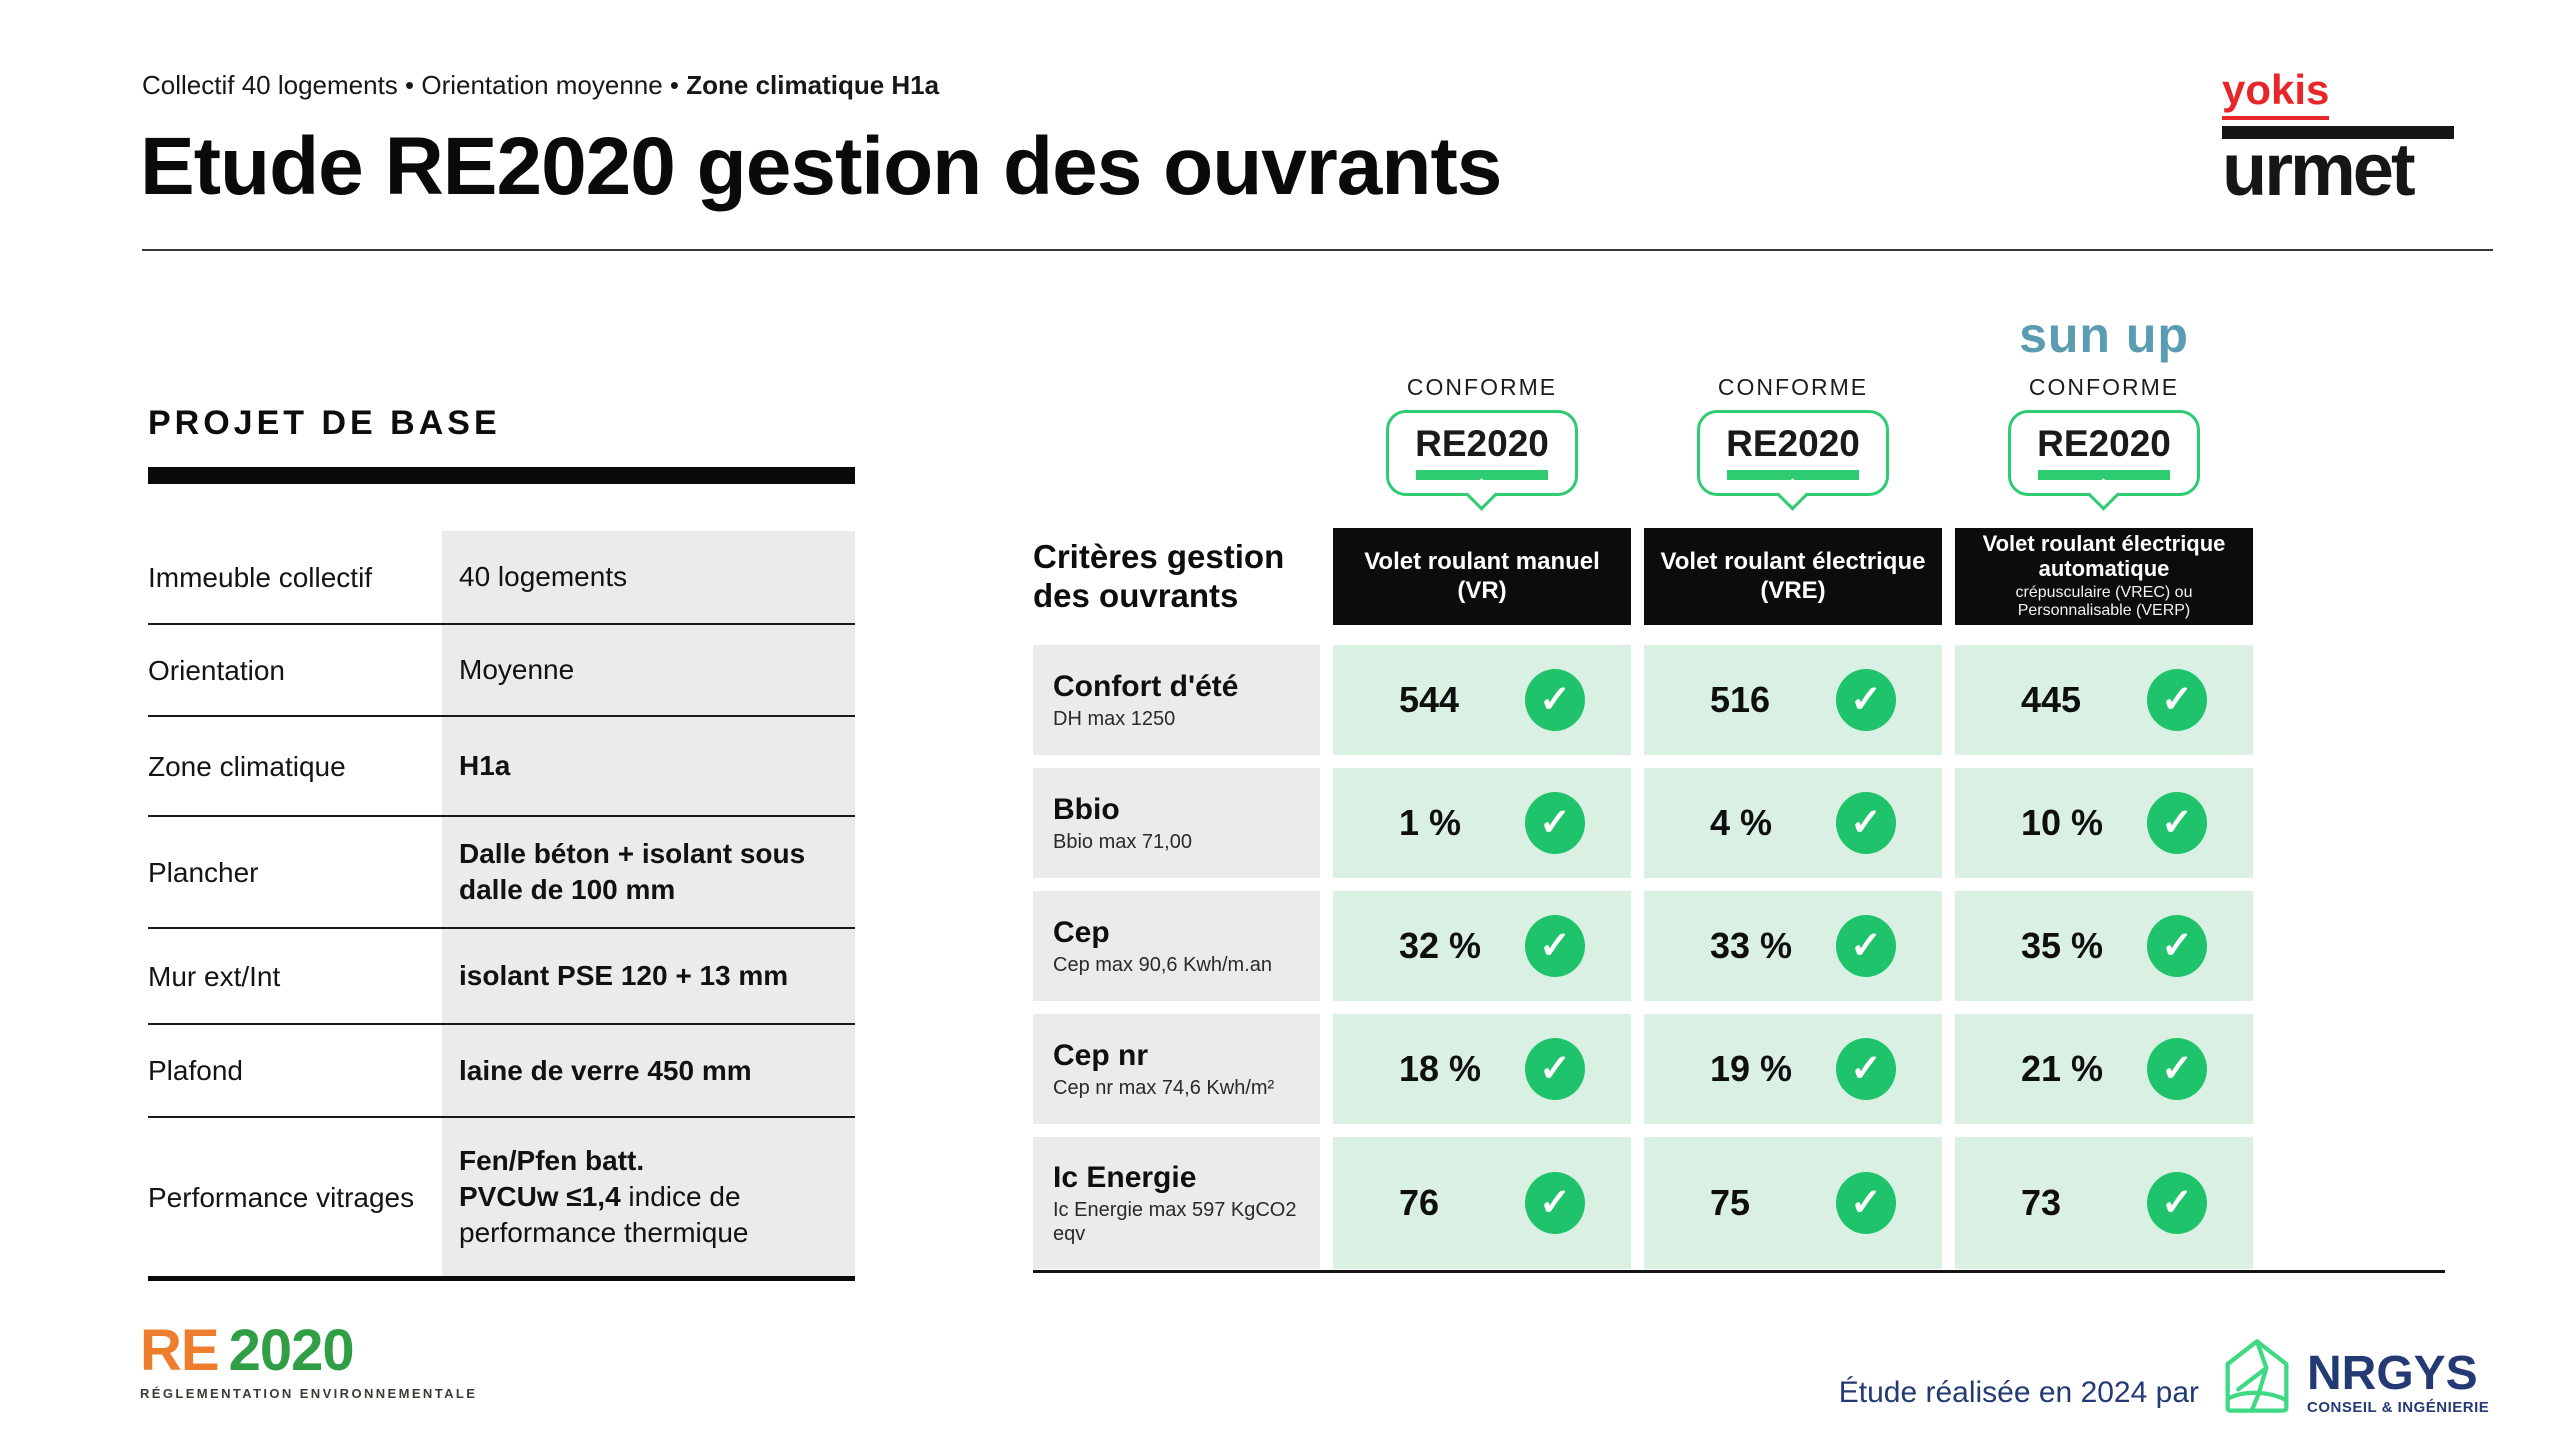  What do you see at coordinates (195, 1070) in the screenshot?
I see `row-label: Plafond` at bounding box center [195, 1070].